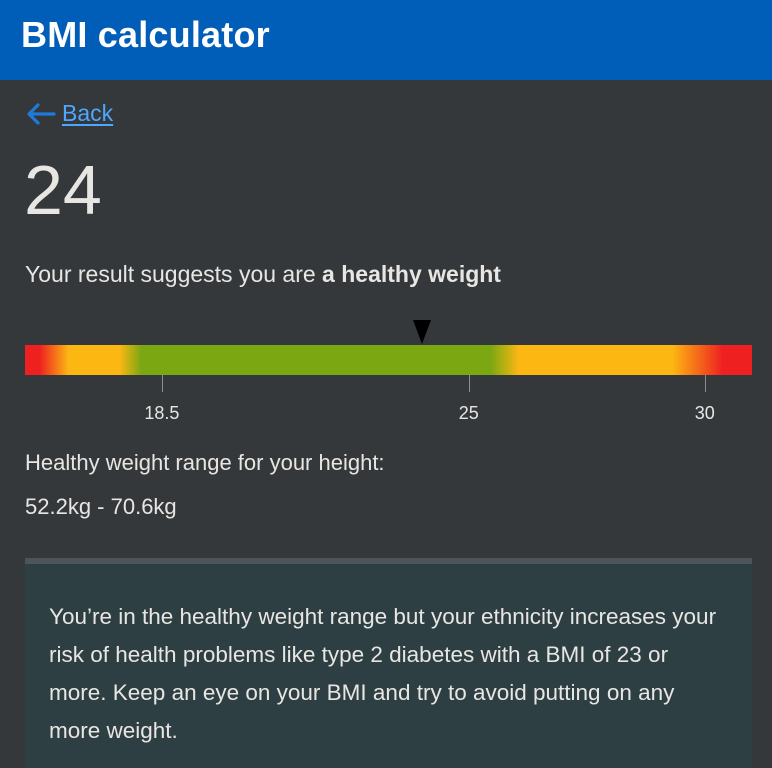 This screenshot has width=772, height=768. What do you see at coordinates (386, 40) in the screenshot?
I see `app-header: BMI calculator` at bounding box center [386, 40].